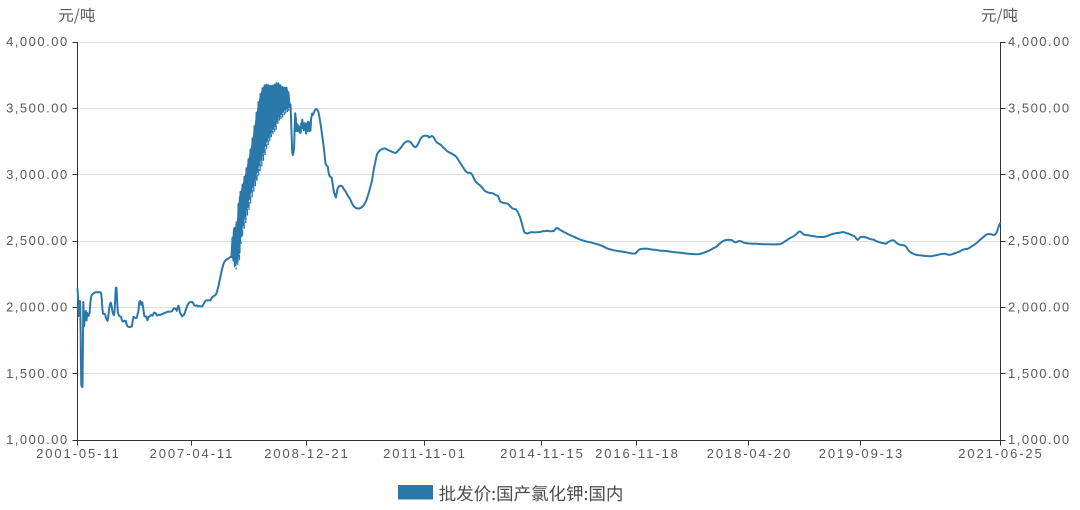 The height and width of the screenshot is (510, 1080). Describe the element at coordinates (78, 453) in the screenshot. I see `svg-text: 2001-05-11` at that location.